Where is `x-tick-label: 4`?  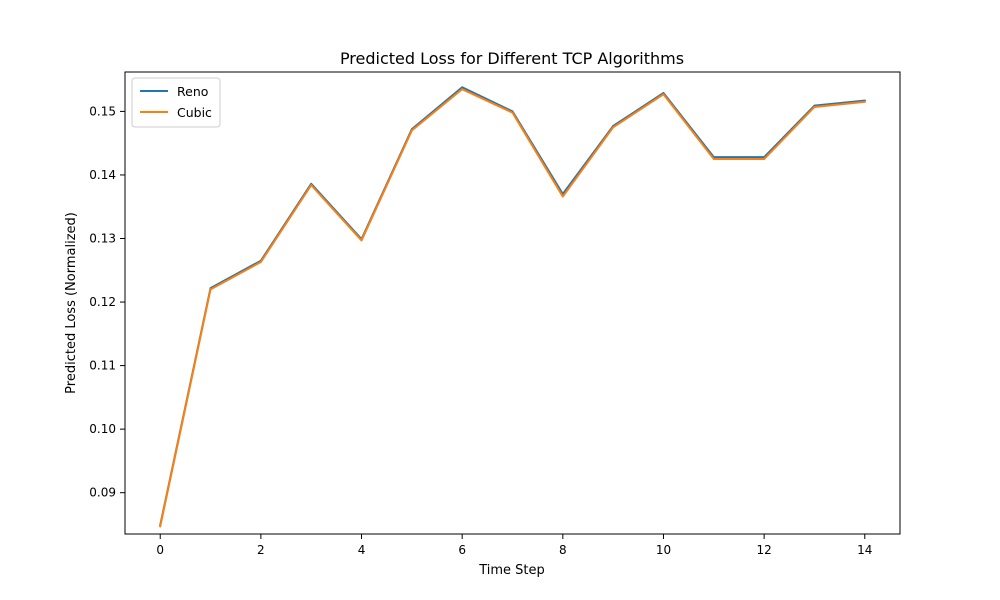
x-tick-label: 4 is located at coordinates (362, 550).